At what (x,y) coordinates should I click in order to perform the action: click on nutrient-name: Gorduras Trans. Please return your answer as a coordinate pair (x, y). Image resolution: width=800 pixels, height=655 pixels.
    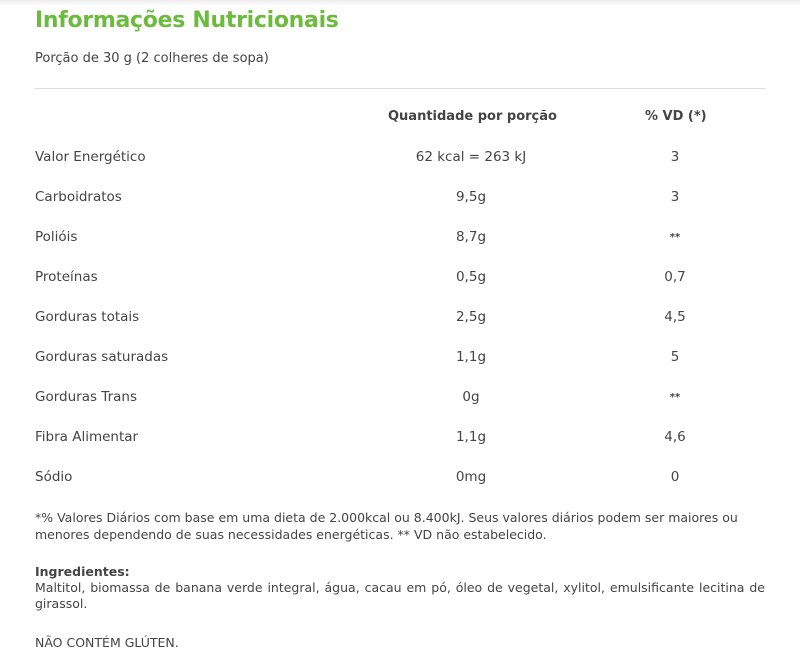
    Looking at the image, I should click on (86, 397).